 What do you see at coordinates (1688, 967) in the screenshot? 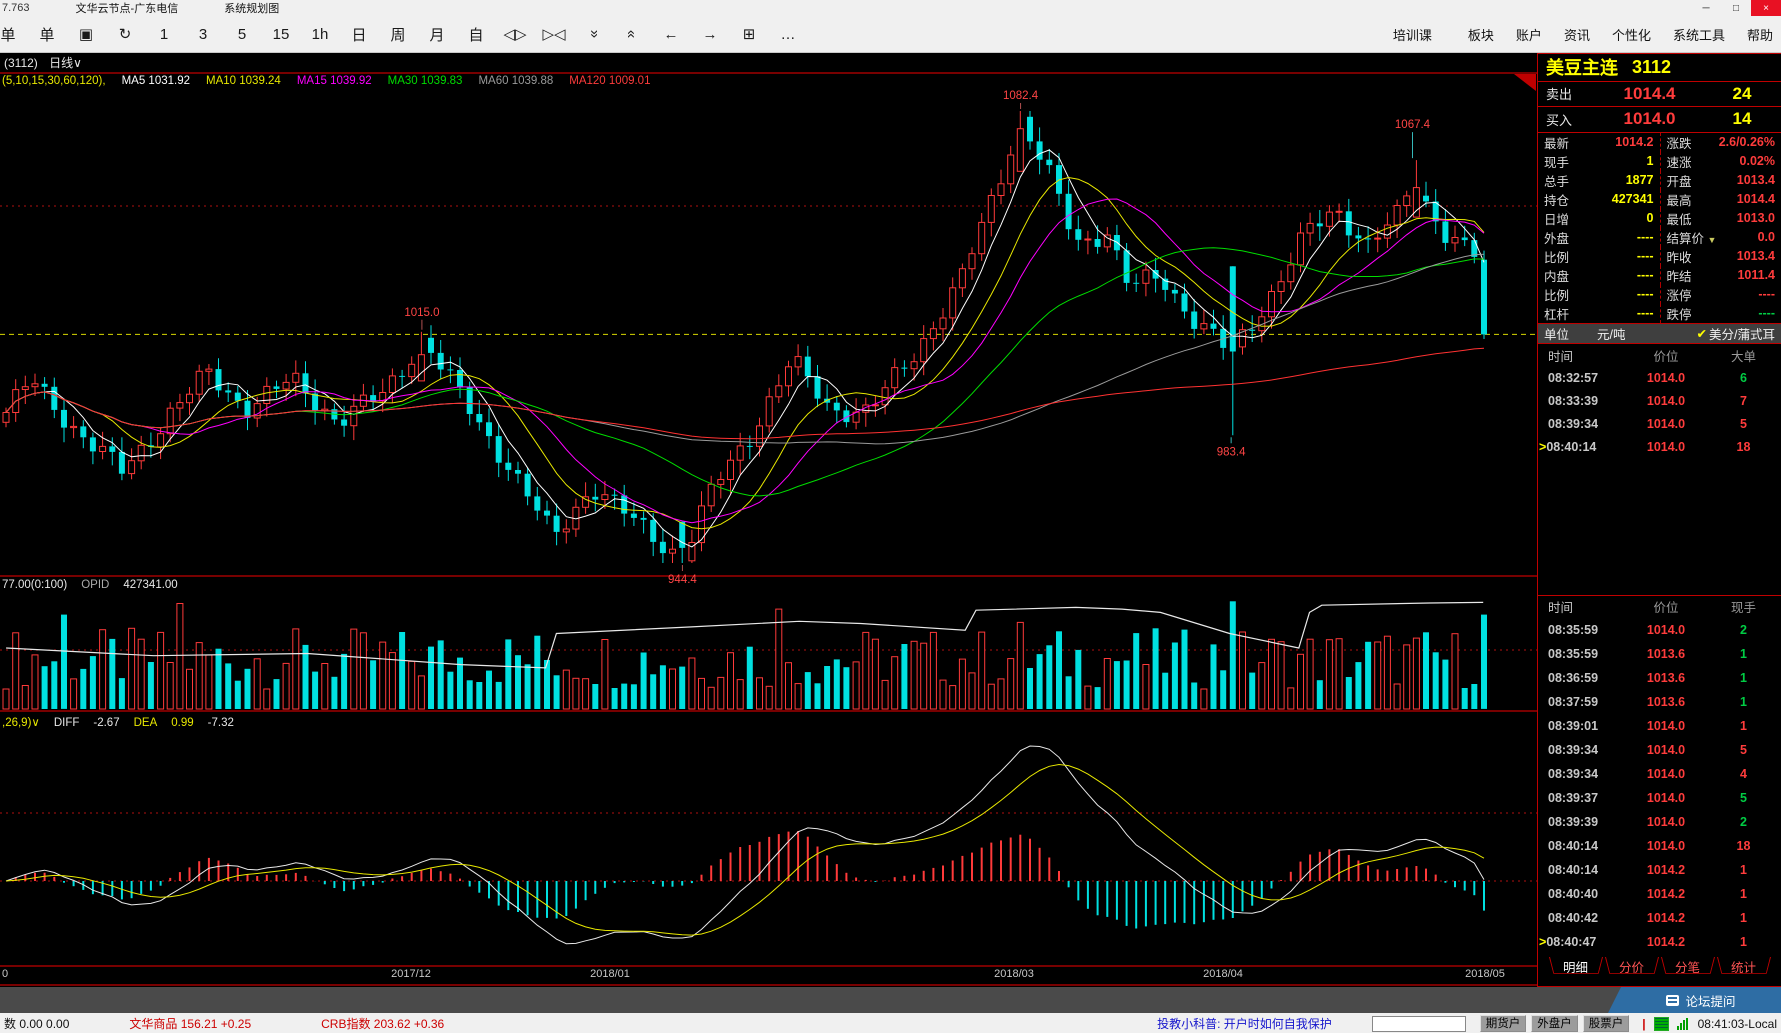
I see `tab-分笔: 分笔` at bounding box center [1688, 967].